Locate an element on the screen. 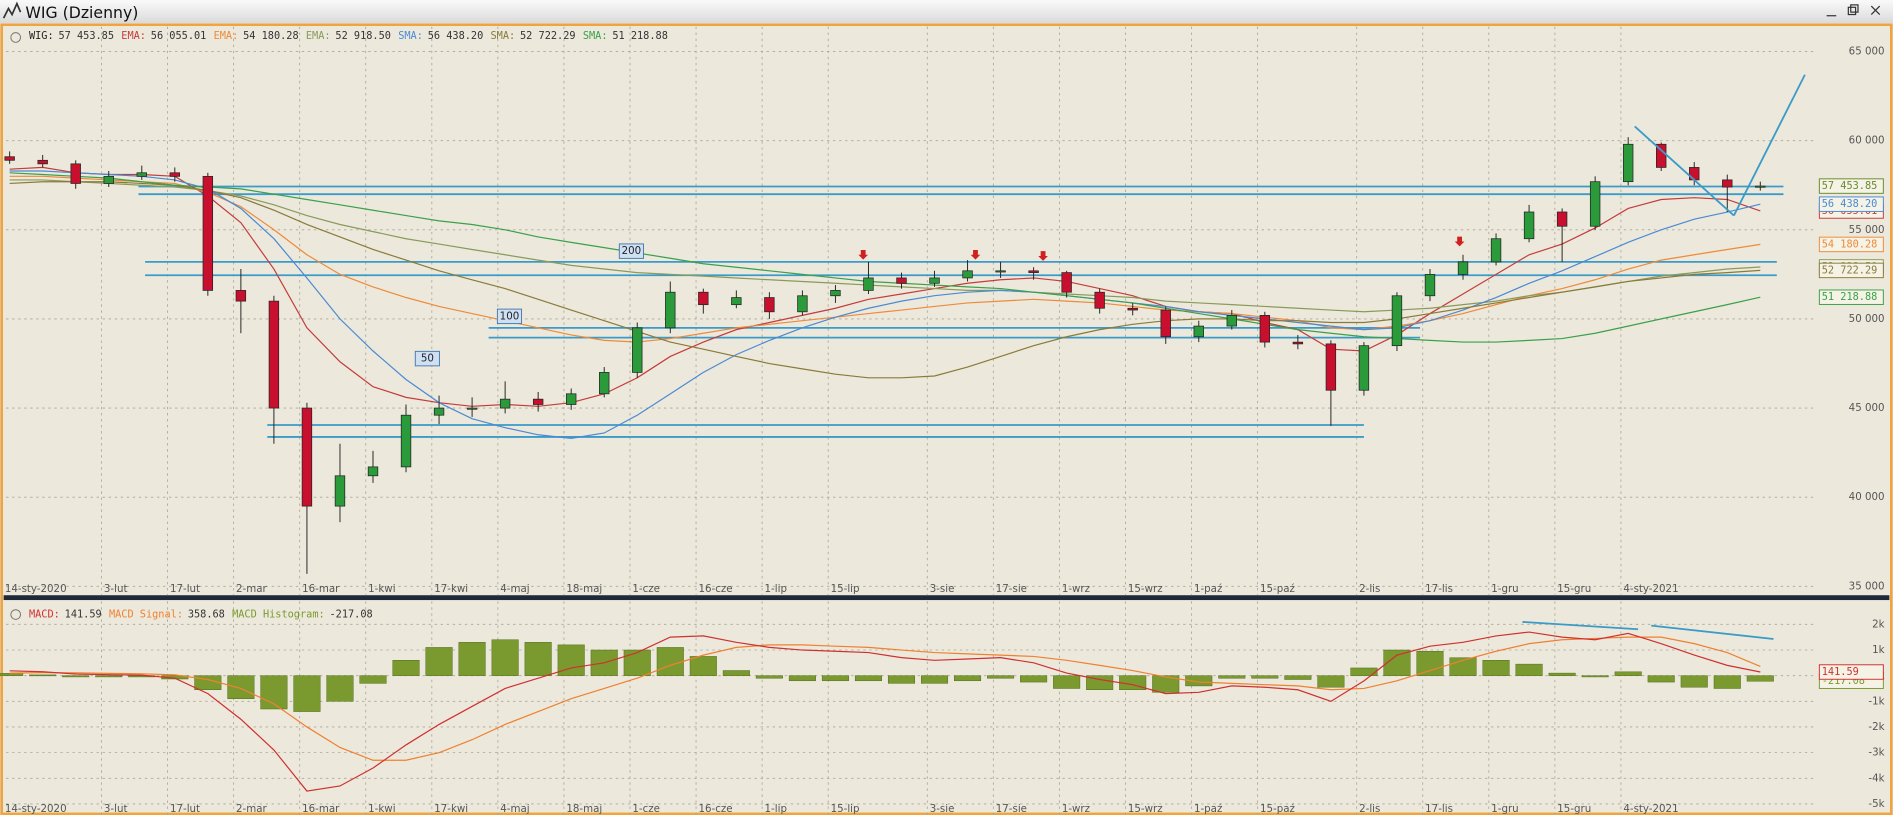 The height and width of the screenshot is (815, 1893). x-tick-label: 17-lut is located at coordinates (185, 589).